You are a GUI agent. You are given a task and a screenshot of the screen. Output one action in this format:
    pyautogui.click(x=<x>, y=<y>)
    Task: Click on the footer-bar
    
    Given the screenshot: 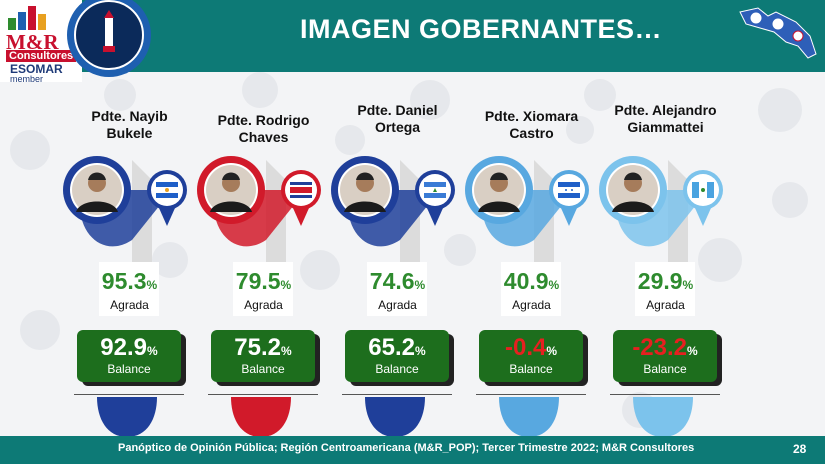 What is the action you would take?
    pyautogui.click(x=412, y=450)
    